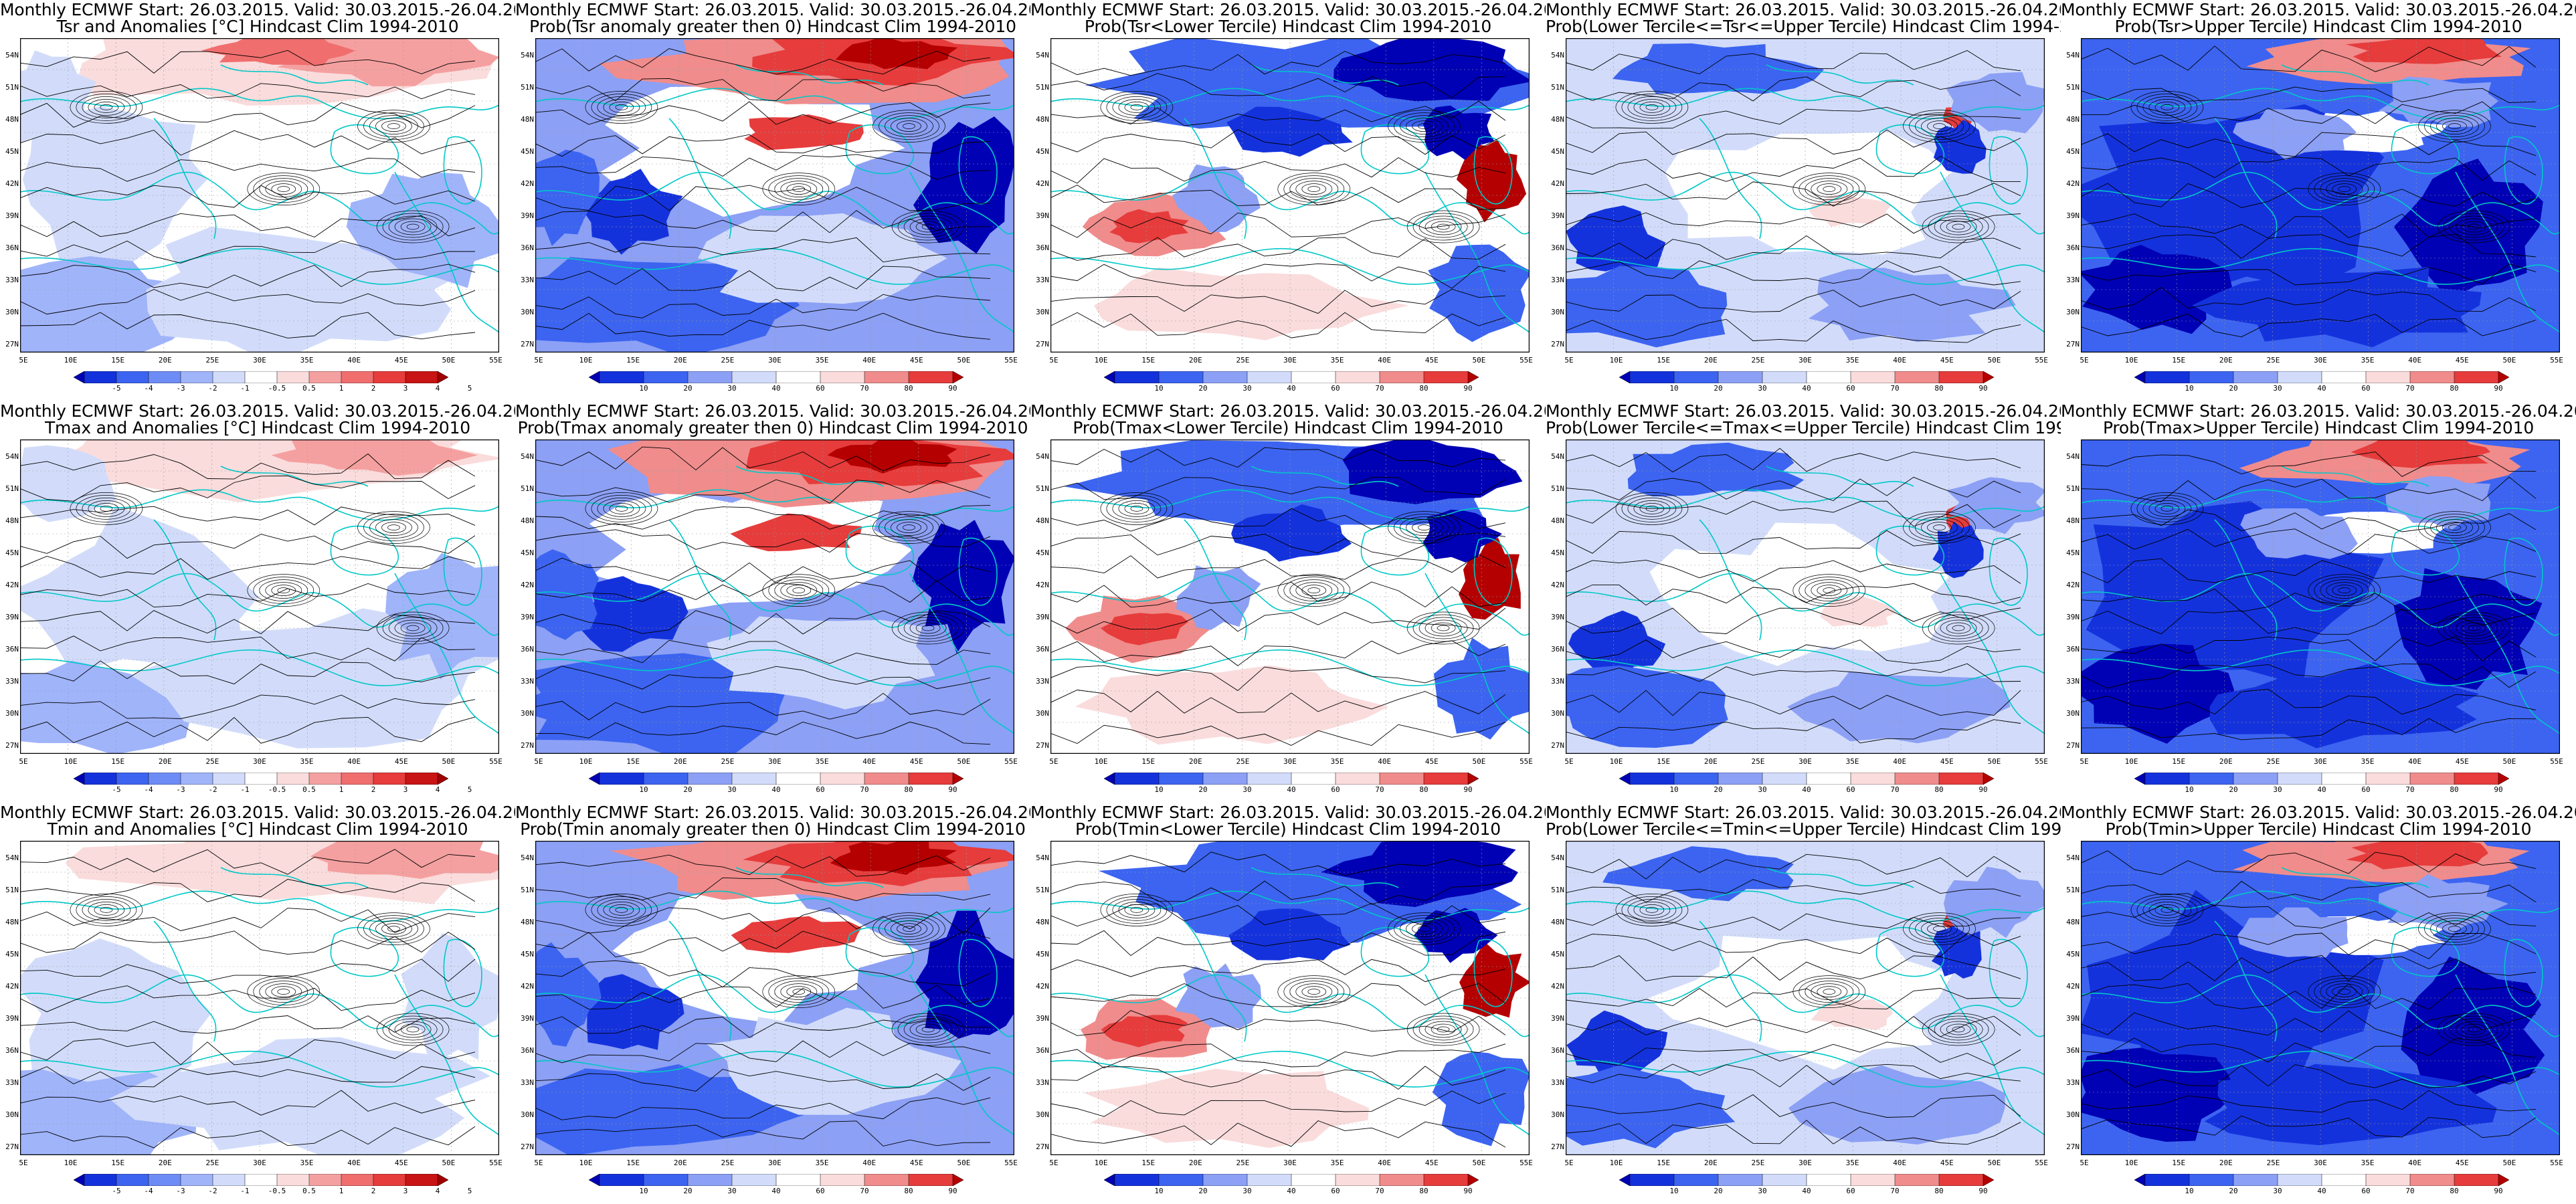  What do you see at coordinates (1718, 388) in the screenshot?
I see `colorbar-tick-label: 20` at bounding box center [1718, 388].